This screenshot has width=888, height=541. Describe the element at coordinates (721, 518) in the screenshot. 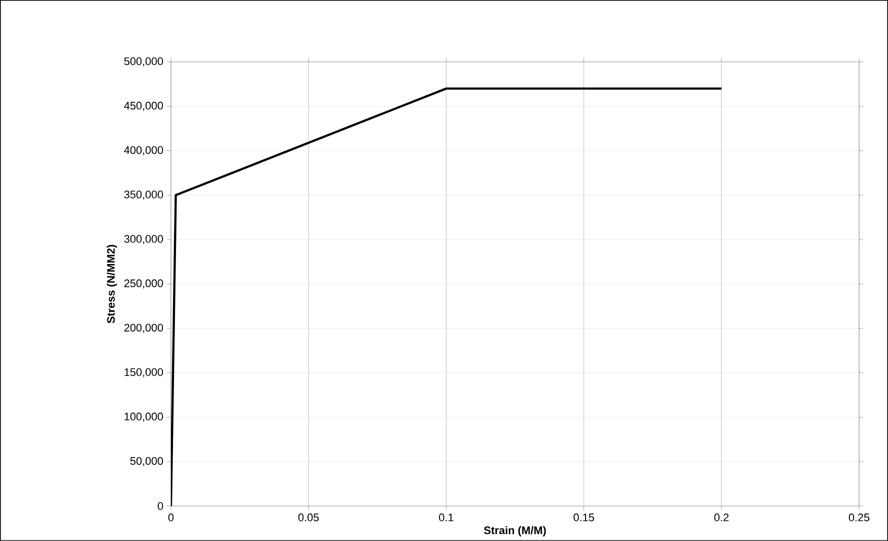

I see `x-tick-label: 0.2` at that location.